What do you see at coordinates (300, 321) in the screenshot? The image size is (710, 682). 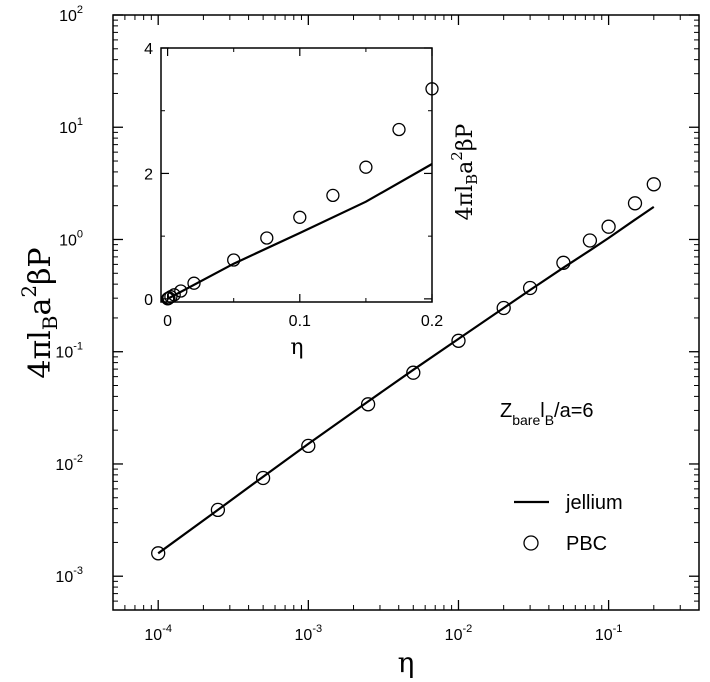 I see `inset-x-tick-label: 0.1` at bounding box center [300, 321].